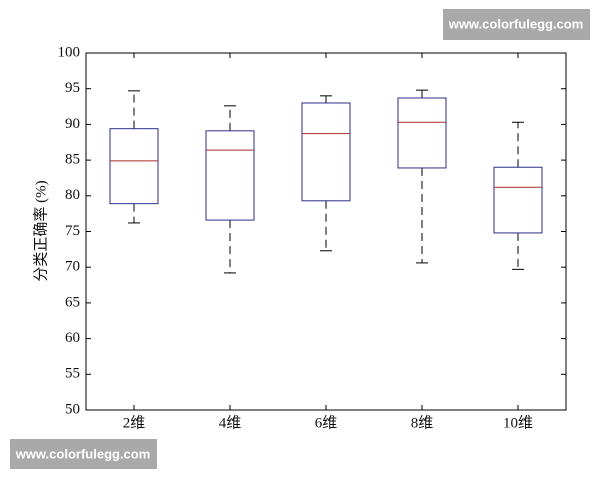 Image resolution: width=600 pixels, height=480 pixels. Describe the element at coordinates (422, 422) in the screenshot. I see `x-tick-label: 8维` at that location.